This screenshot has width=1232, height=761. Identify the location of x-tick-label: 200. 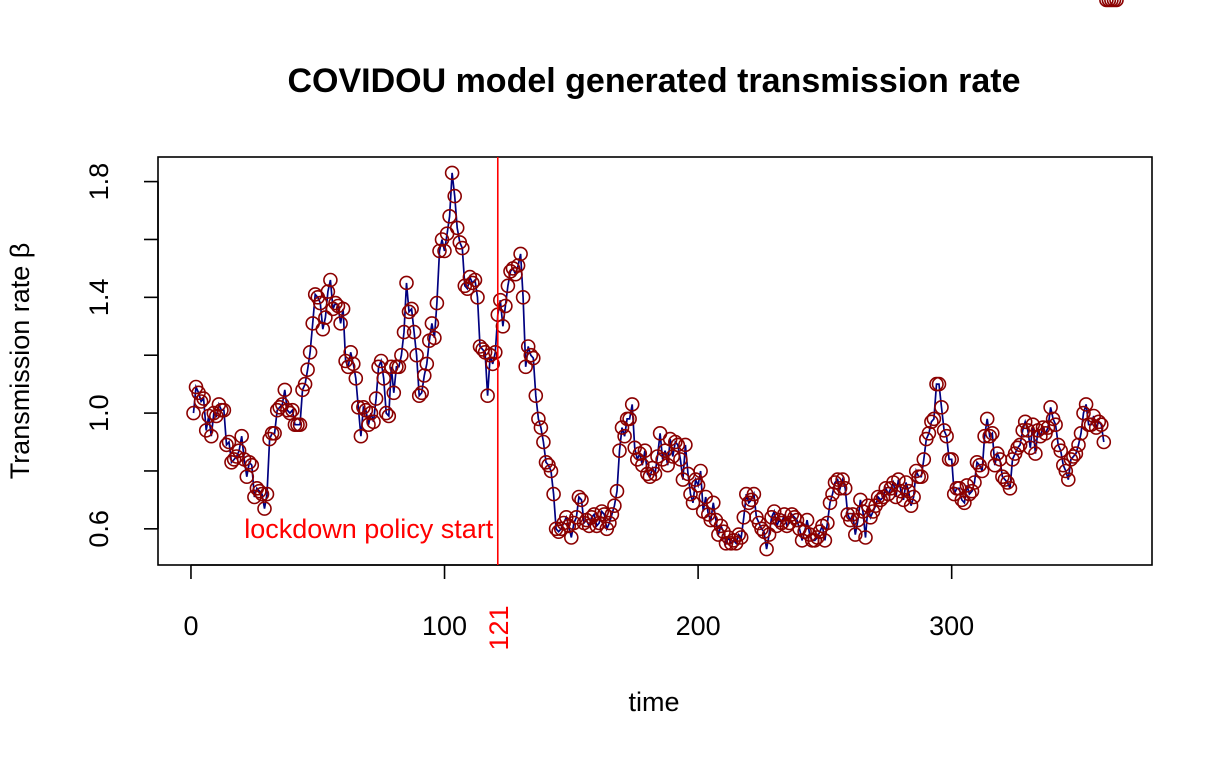
(698, 626).